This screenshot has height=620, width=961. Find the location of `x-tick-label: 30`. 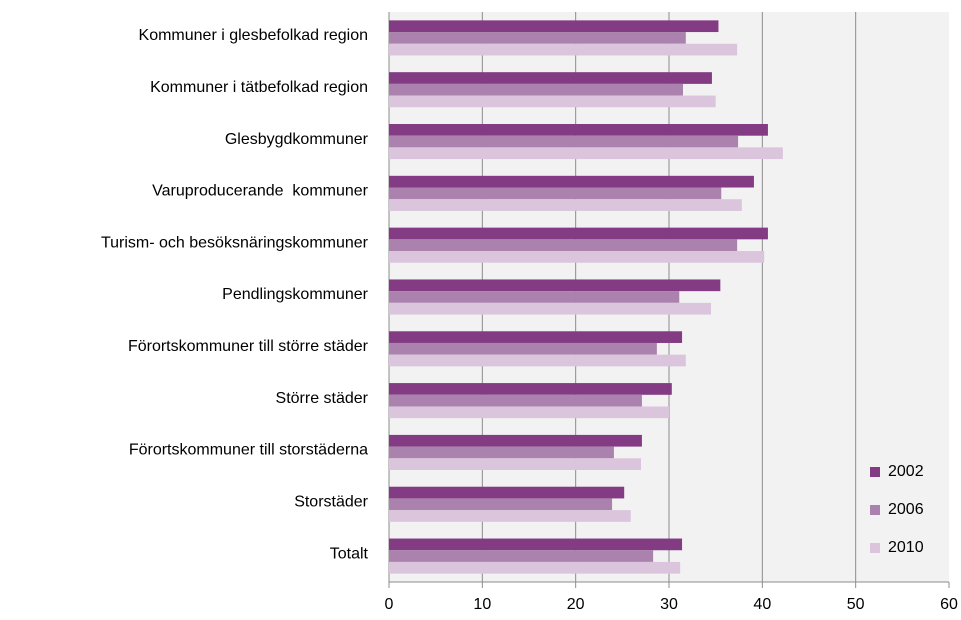

x-tick-label: 30 is located at coordinates (669, 604).